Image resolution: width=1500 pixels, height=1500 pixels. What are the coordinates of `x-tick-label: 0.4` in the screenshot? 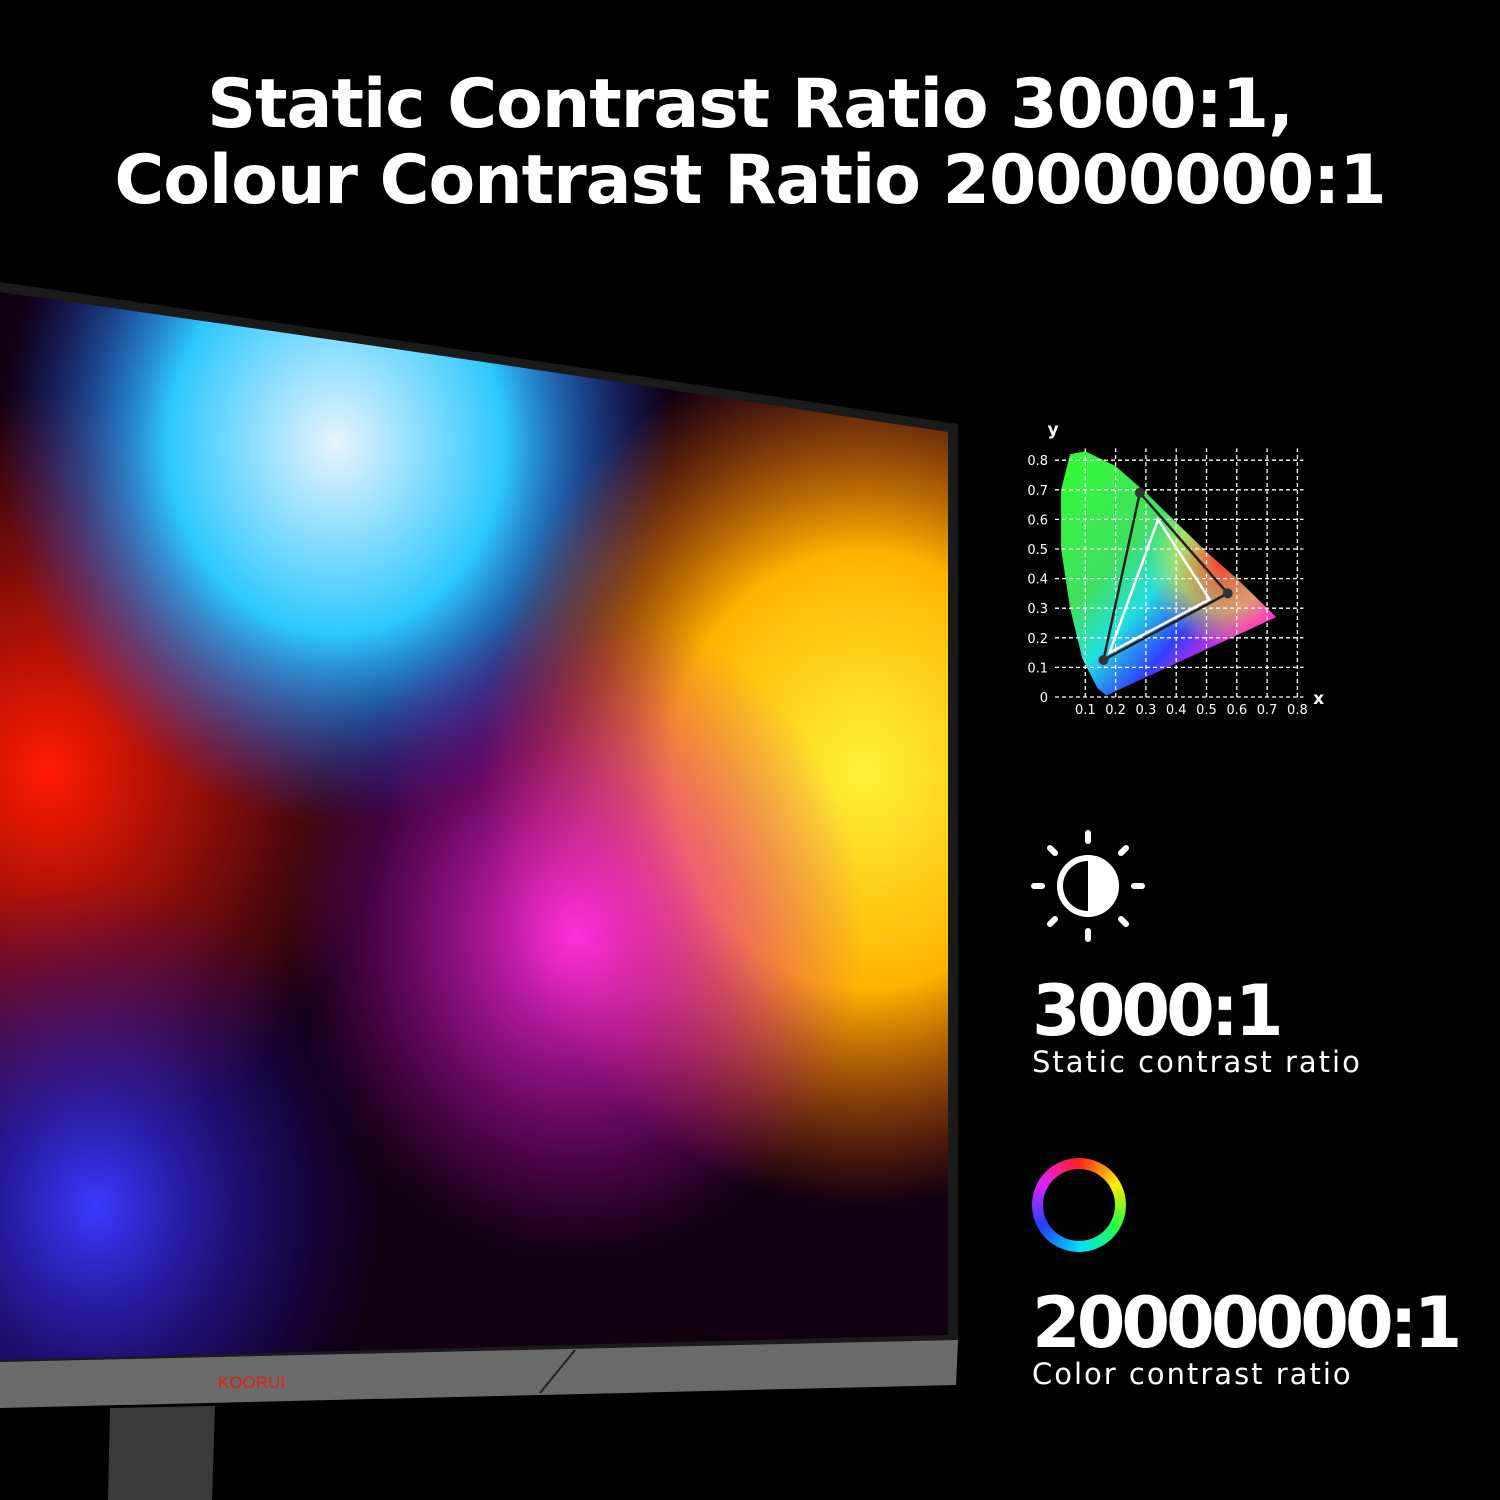 It's located at (1176, 710).